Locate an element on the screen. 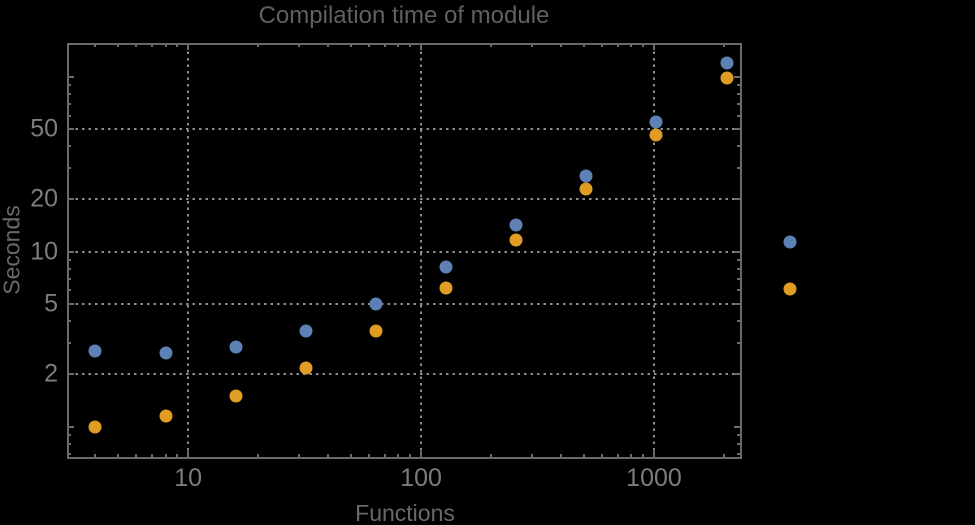 Image resolution: width=975 pixels, height=525 pixels. y-tick-label-20: 20 is located at coordinates (44, 198).